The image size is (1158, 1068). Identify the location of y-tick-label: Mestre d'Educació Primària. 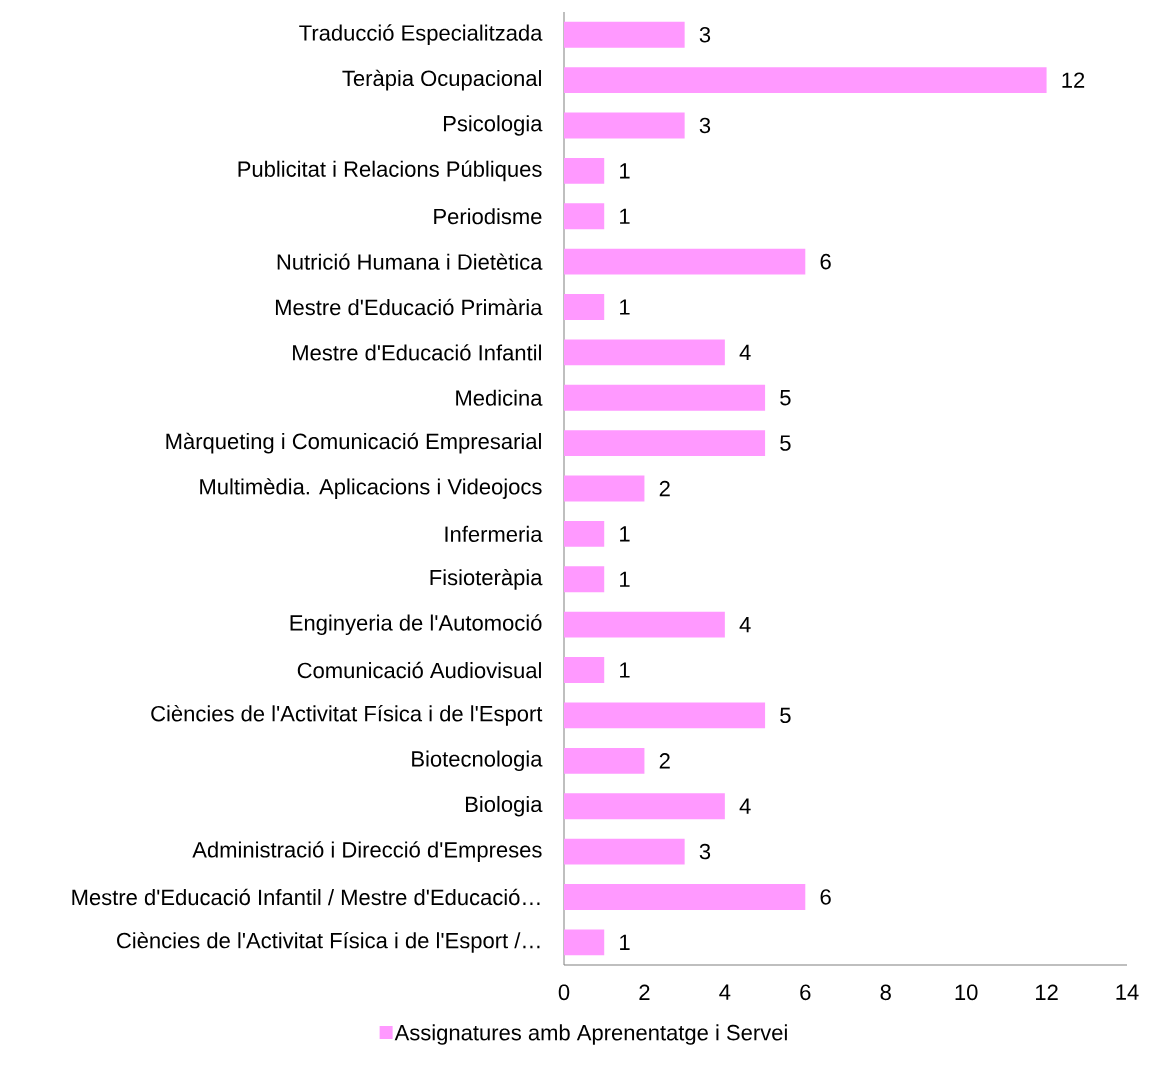
(409, 307).